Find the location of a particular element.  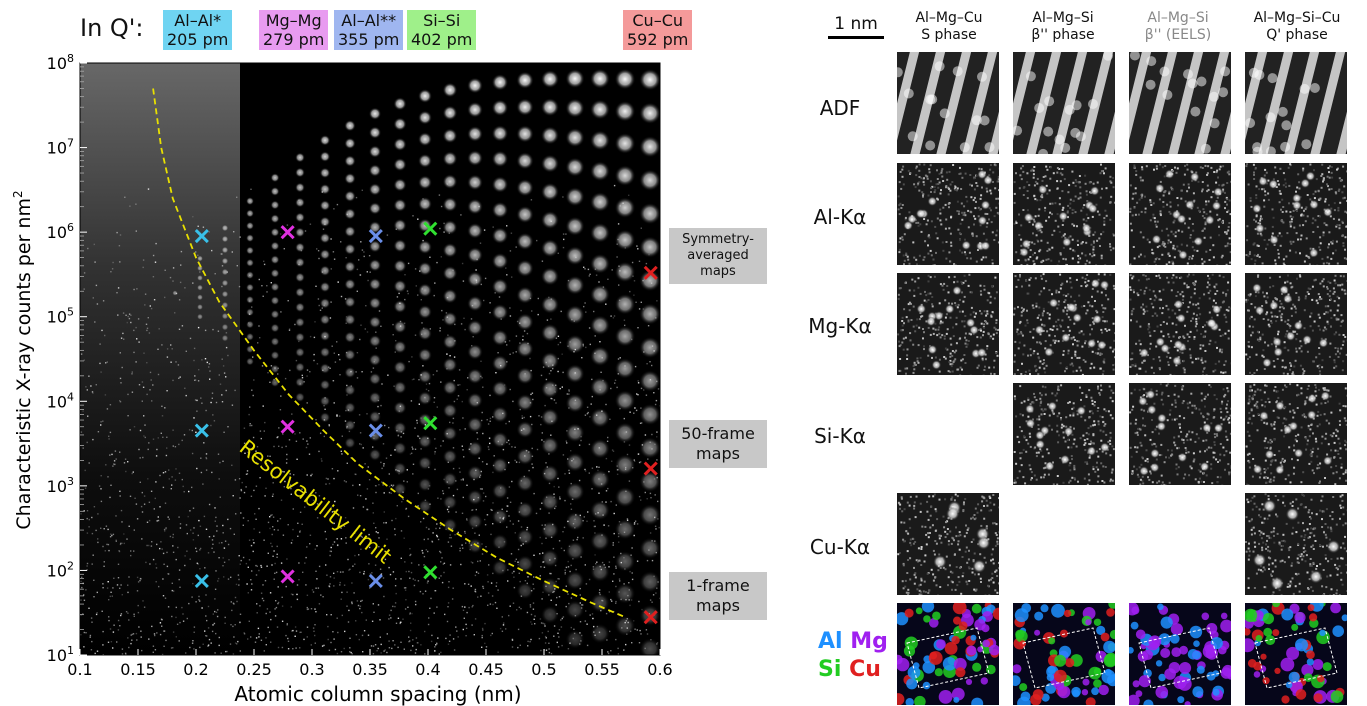

y-tick-label: 10⁸ is located at coordinates (60, 62).